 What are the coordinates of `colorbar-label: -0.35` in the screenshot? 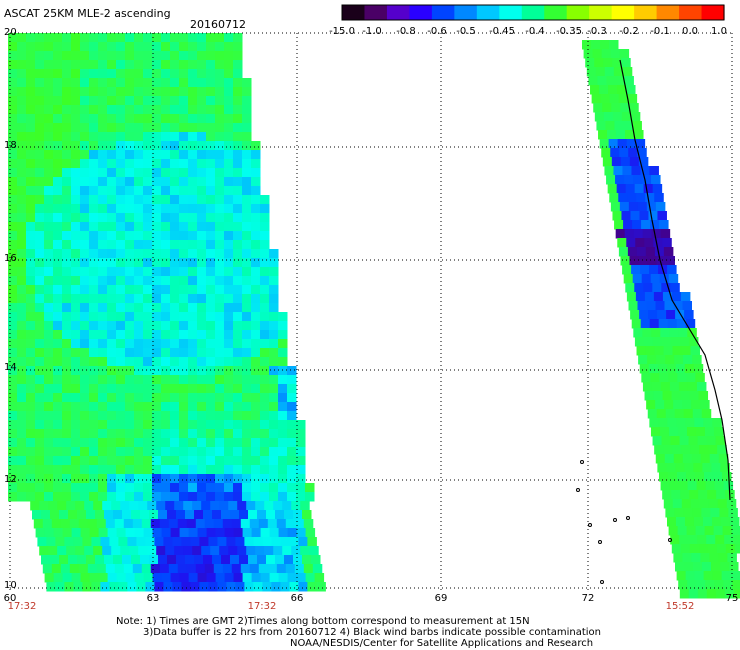 It's located at (569, 31).